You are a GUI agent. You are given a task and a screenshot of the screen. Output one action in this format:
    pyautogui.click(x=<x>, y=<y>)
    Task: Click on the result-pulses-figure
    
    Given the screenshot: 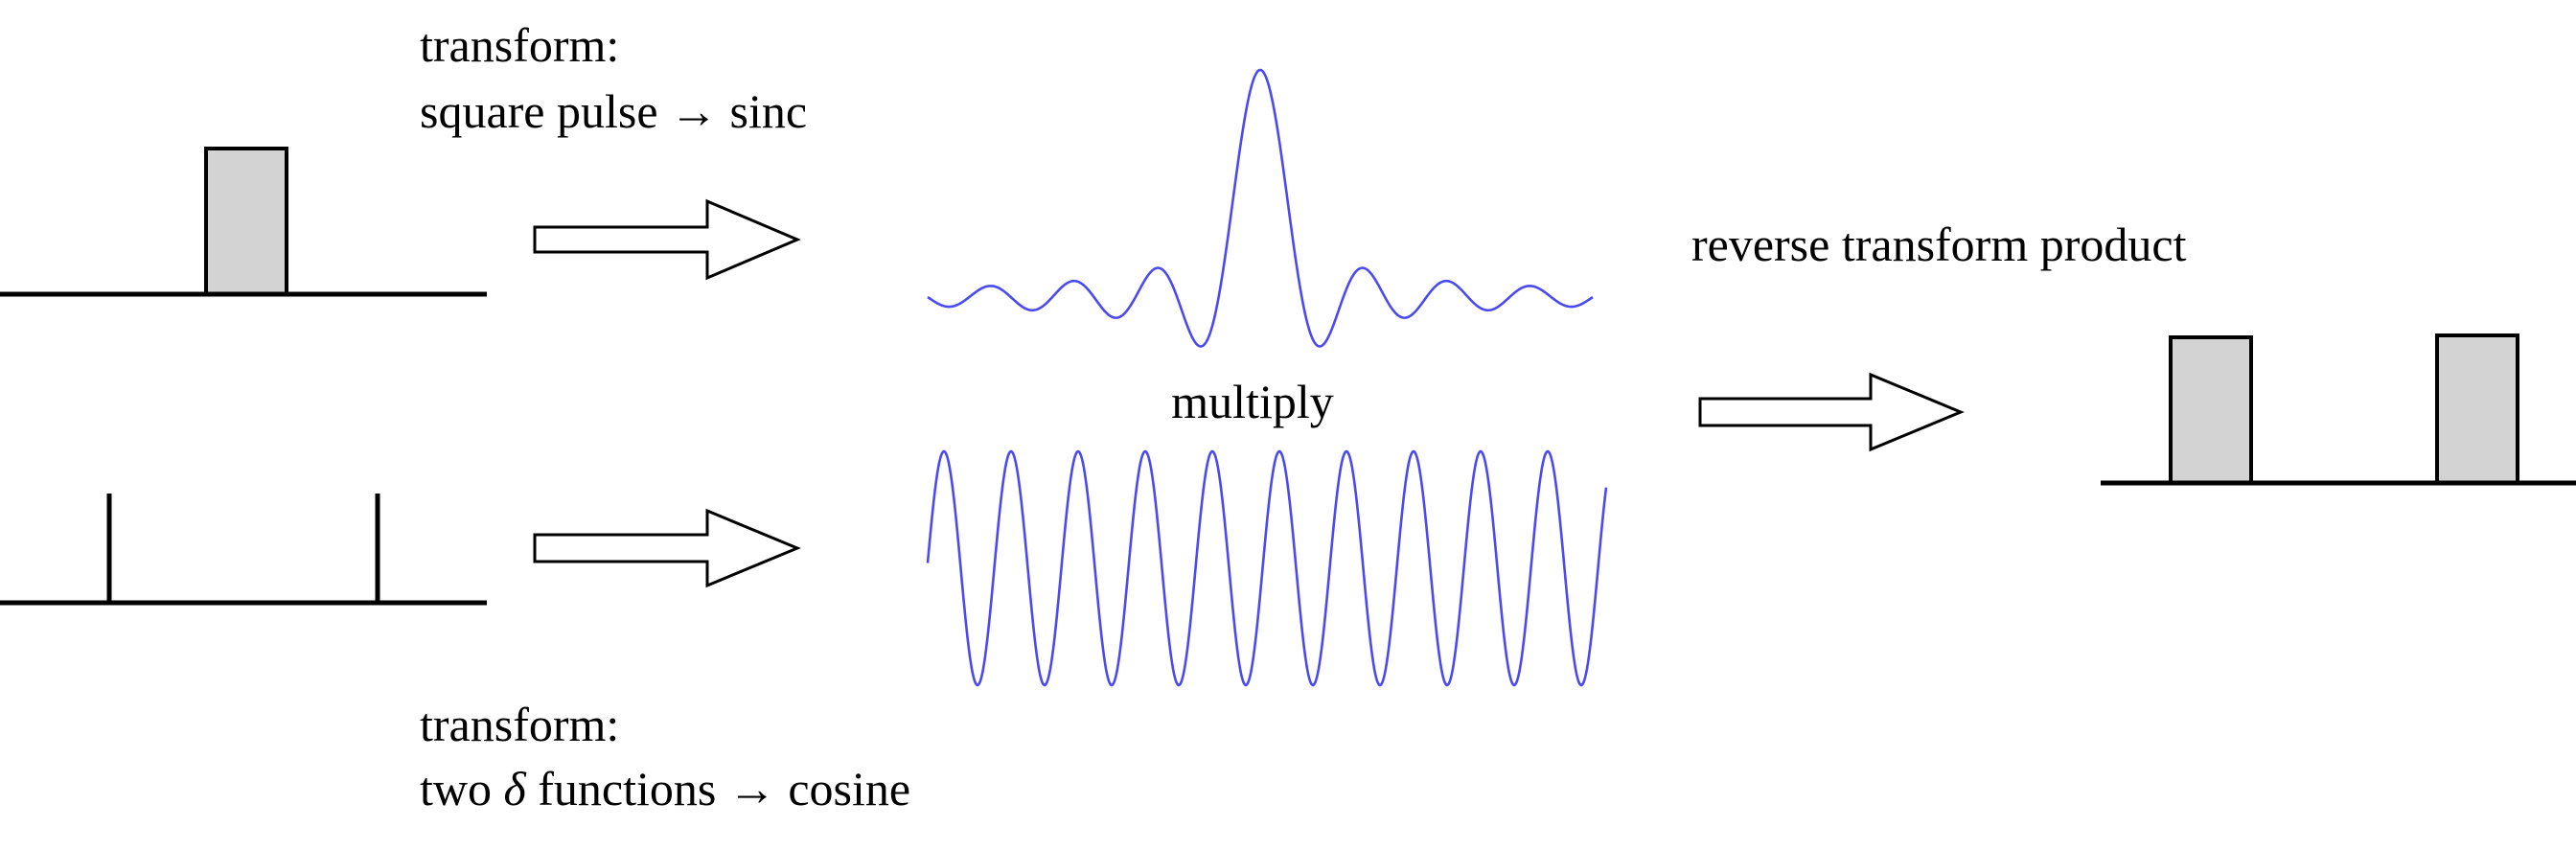 What is the action you would take?
    pyautogui.click(x=2338, y=409)
    